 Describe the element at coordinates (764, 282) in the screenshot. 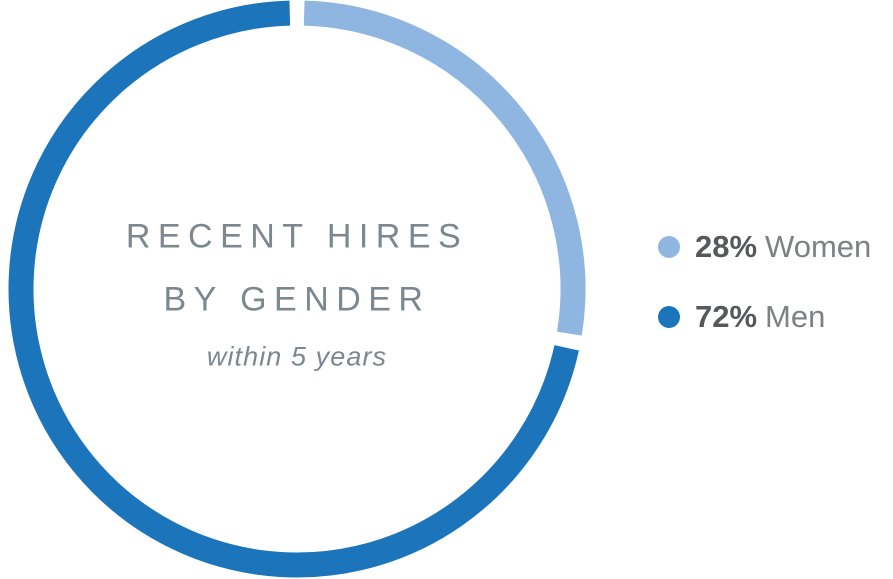

I see `chart-legend: 28% Women 72% Men` at that location.